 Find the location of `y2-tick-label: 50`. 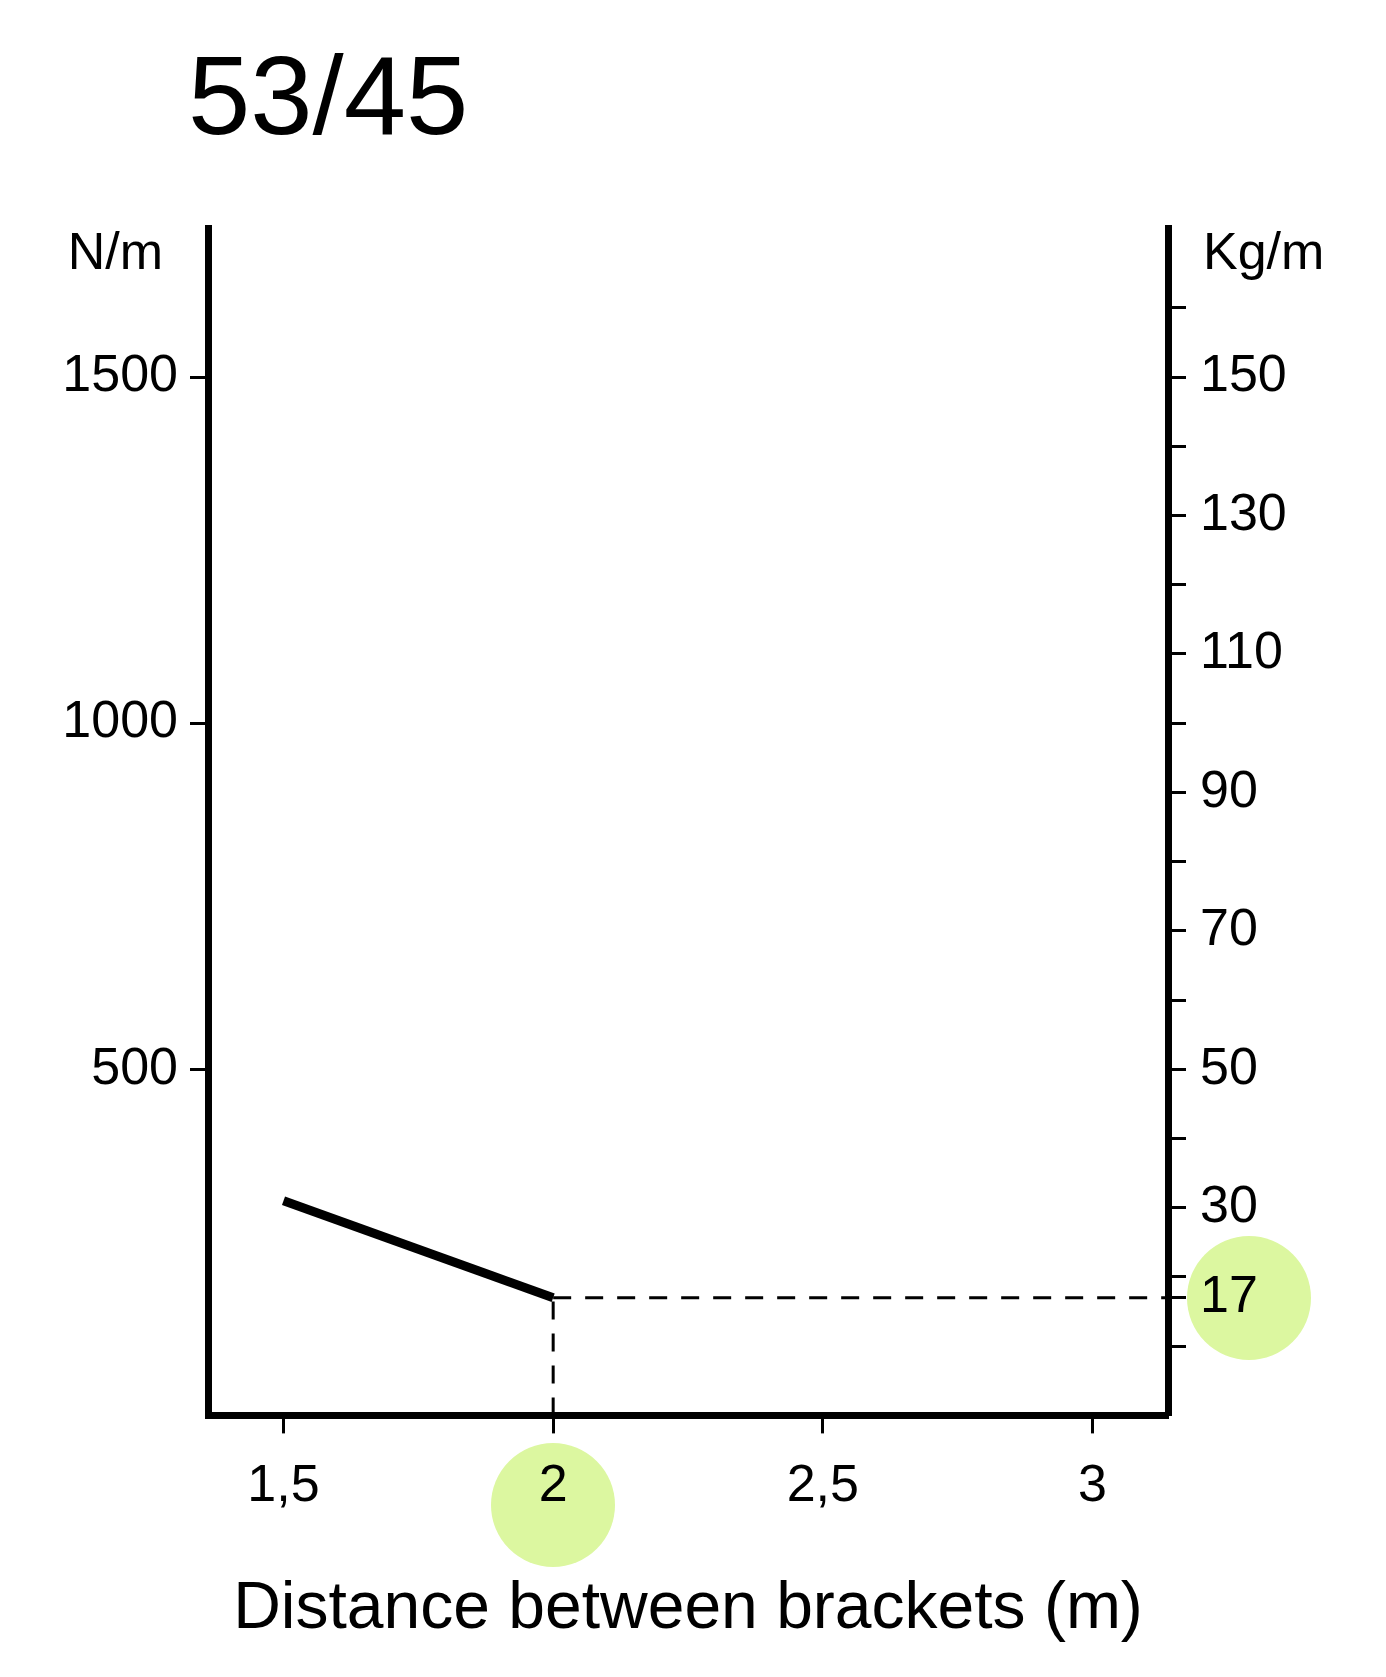

y2-tick-label: 50 is located at coordinates (1229, 1065).